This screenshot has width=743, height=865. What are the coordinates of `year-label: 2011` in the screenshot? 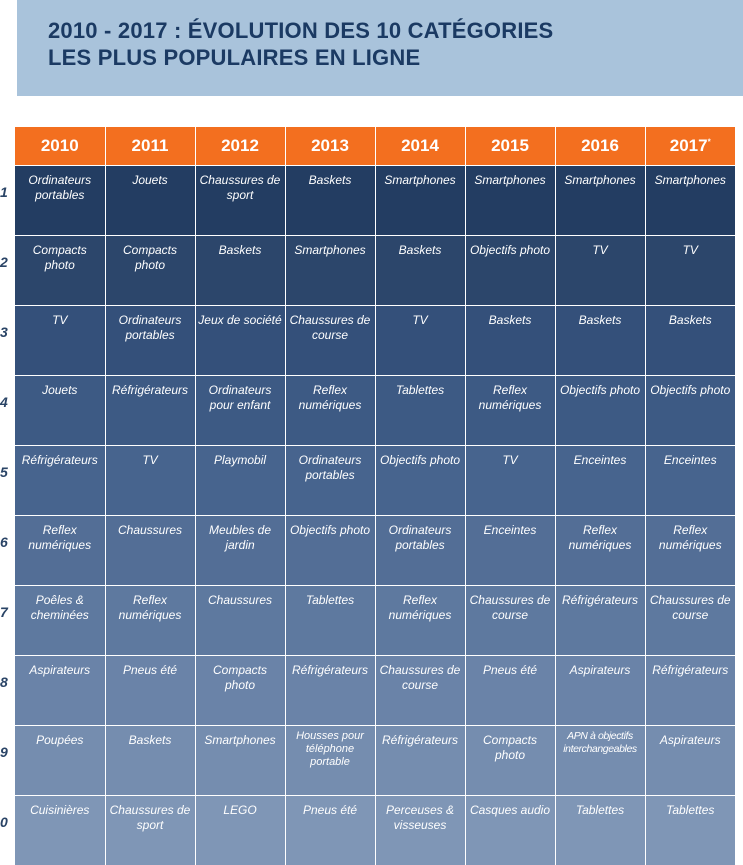 It's located at (150, 145).